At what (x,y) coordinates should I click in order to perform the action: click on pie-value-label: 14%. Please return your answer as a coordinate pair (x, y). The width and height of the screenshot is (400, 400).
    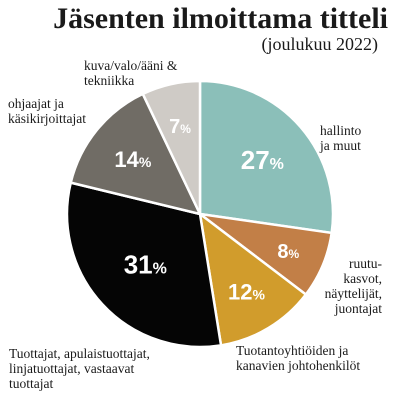
    Looking at the image, I should click on (132, 159).